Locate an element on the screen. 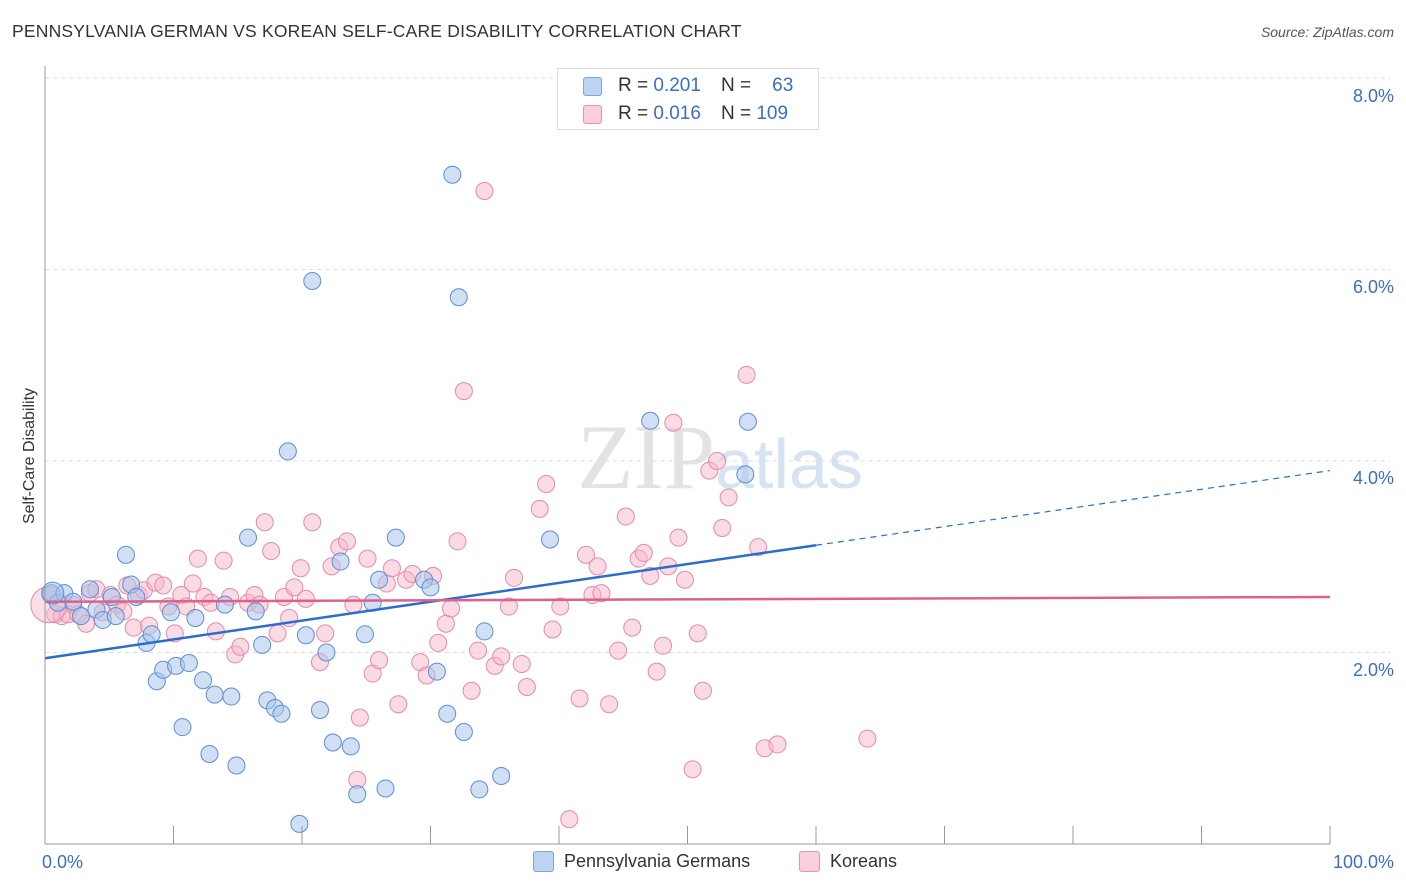  legend-item-pennsylvania-germans: Pennsylvania Germans is located at coordinates (641, 861).